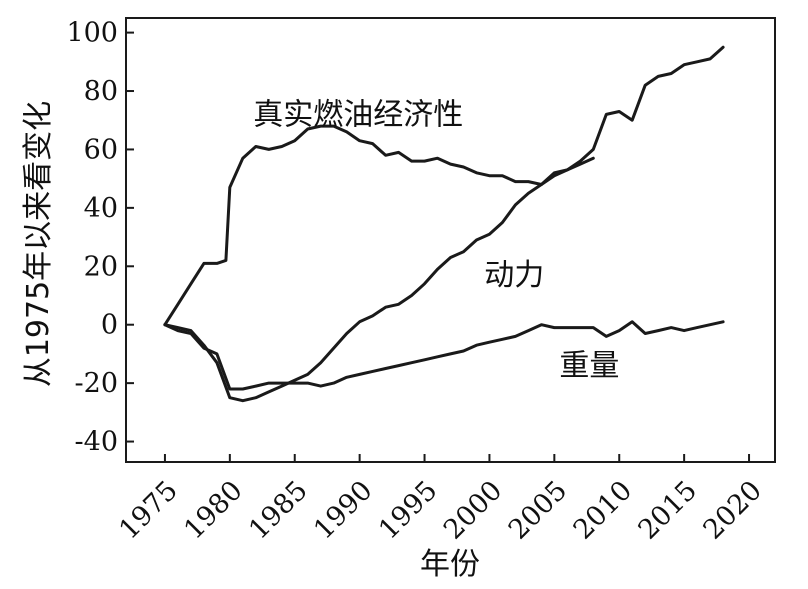  I want to click on y-tick-label: 80, so click(101, 91).